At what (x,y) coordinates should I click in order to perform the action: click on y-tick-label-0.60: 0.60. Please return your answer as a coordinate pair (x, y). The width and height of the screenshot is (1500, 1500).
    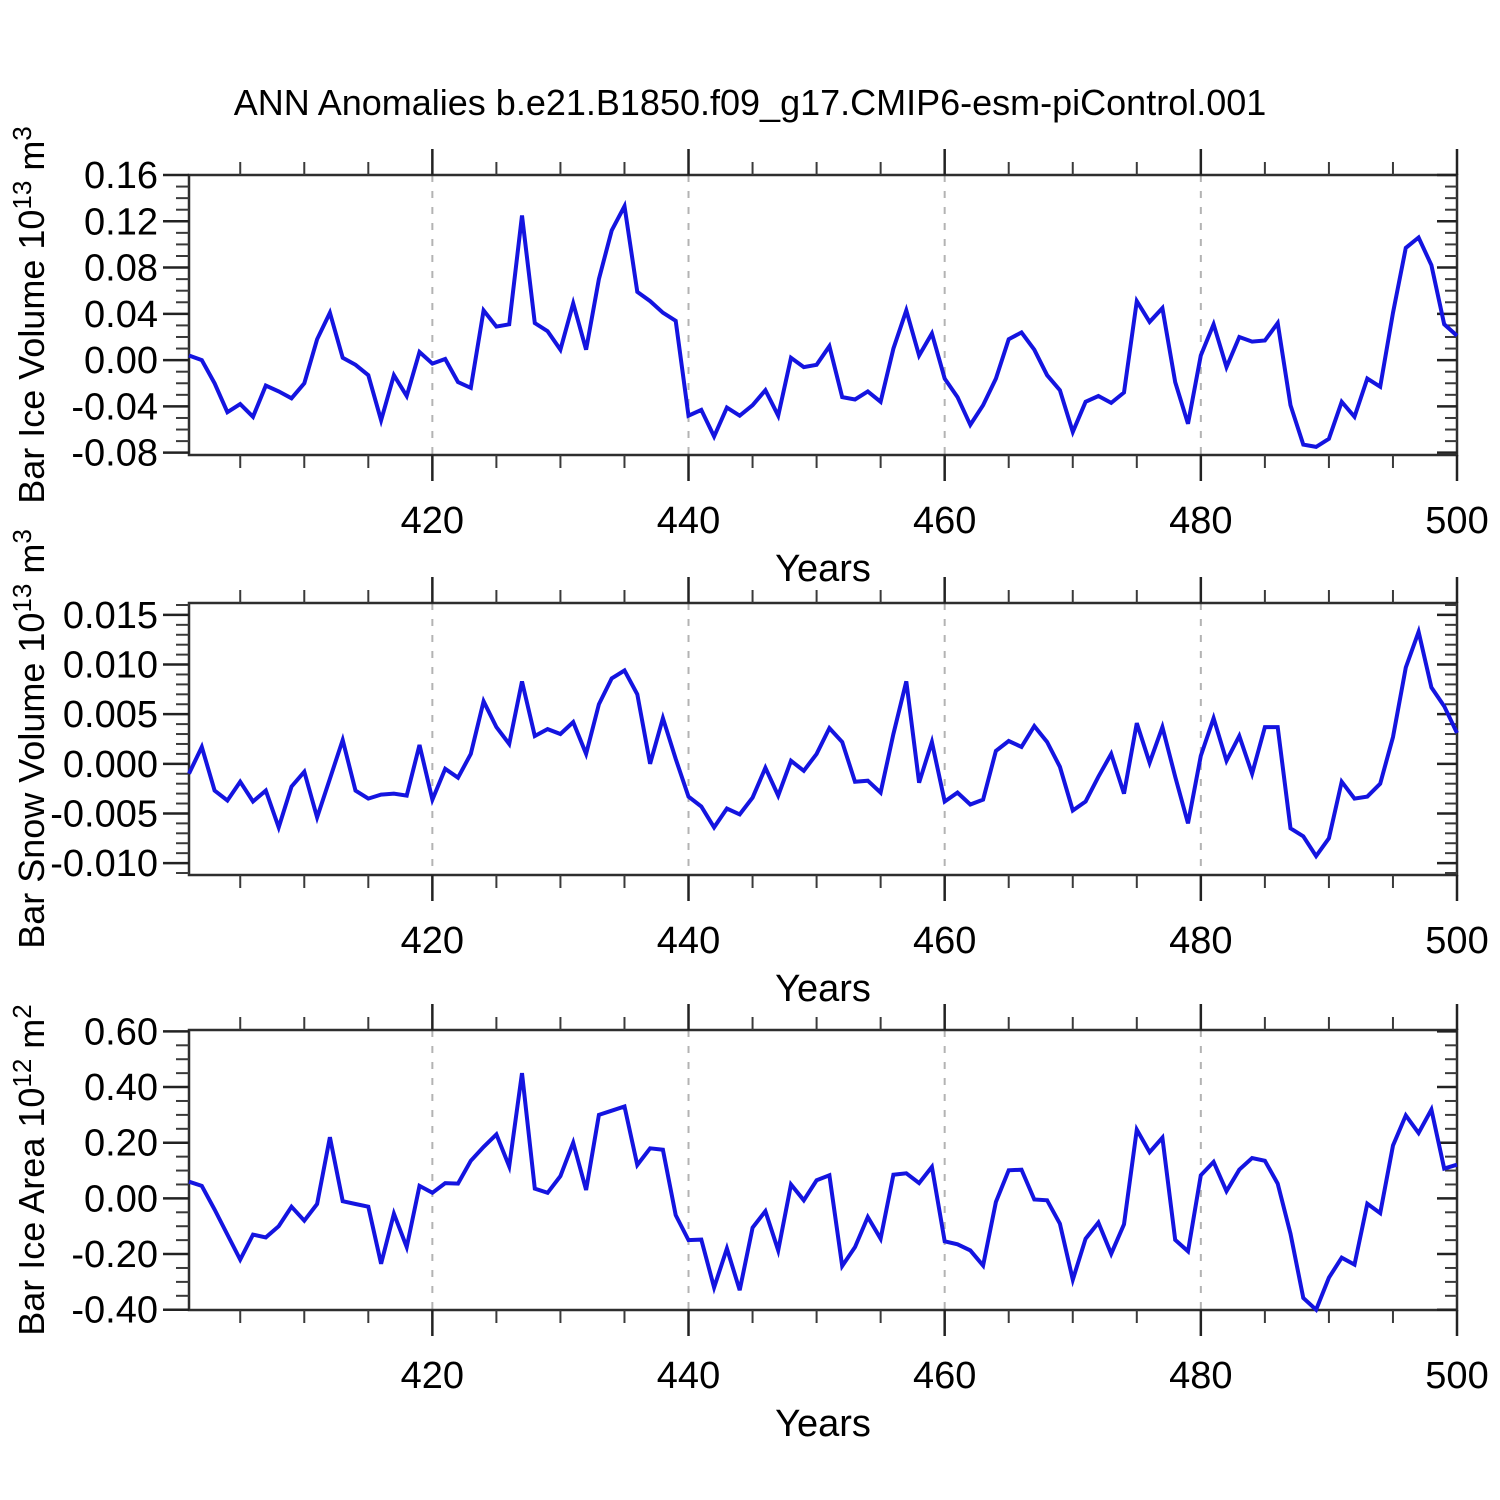
    Looking at the image, I should click on (121, 1032).